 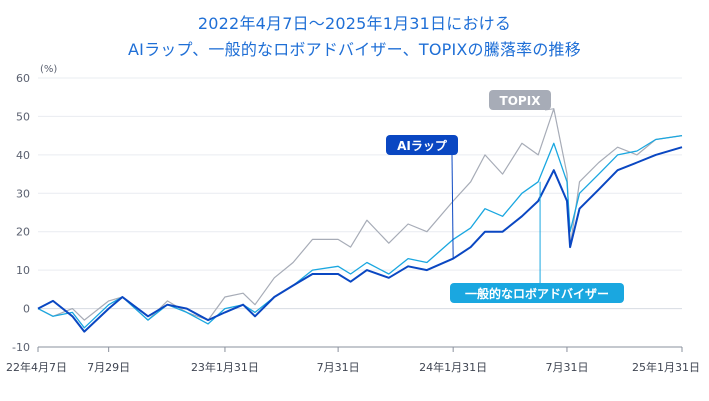 I want to click on y-tick-label: 20, so click(x=23, y=232).